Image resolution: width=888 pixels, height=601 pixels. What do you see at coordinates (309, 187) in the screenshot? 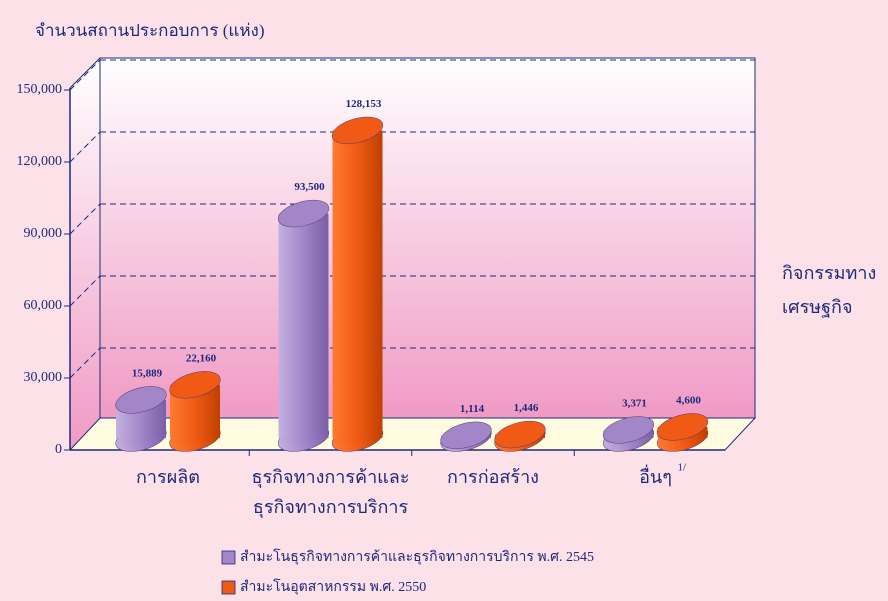
I see `value-label: 93,500` at bounding box center [309, 187].